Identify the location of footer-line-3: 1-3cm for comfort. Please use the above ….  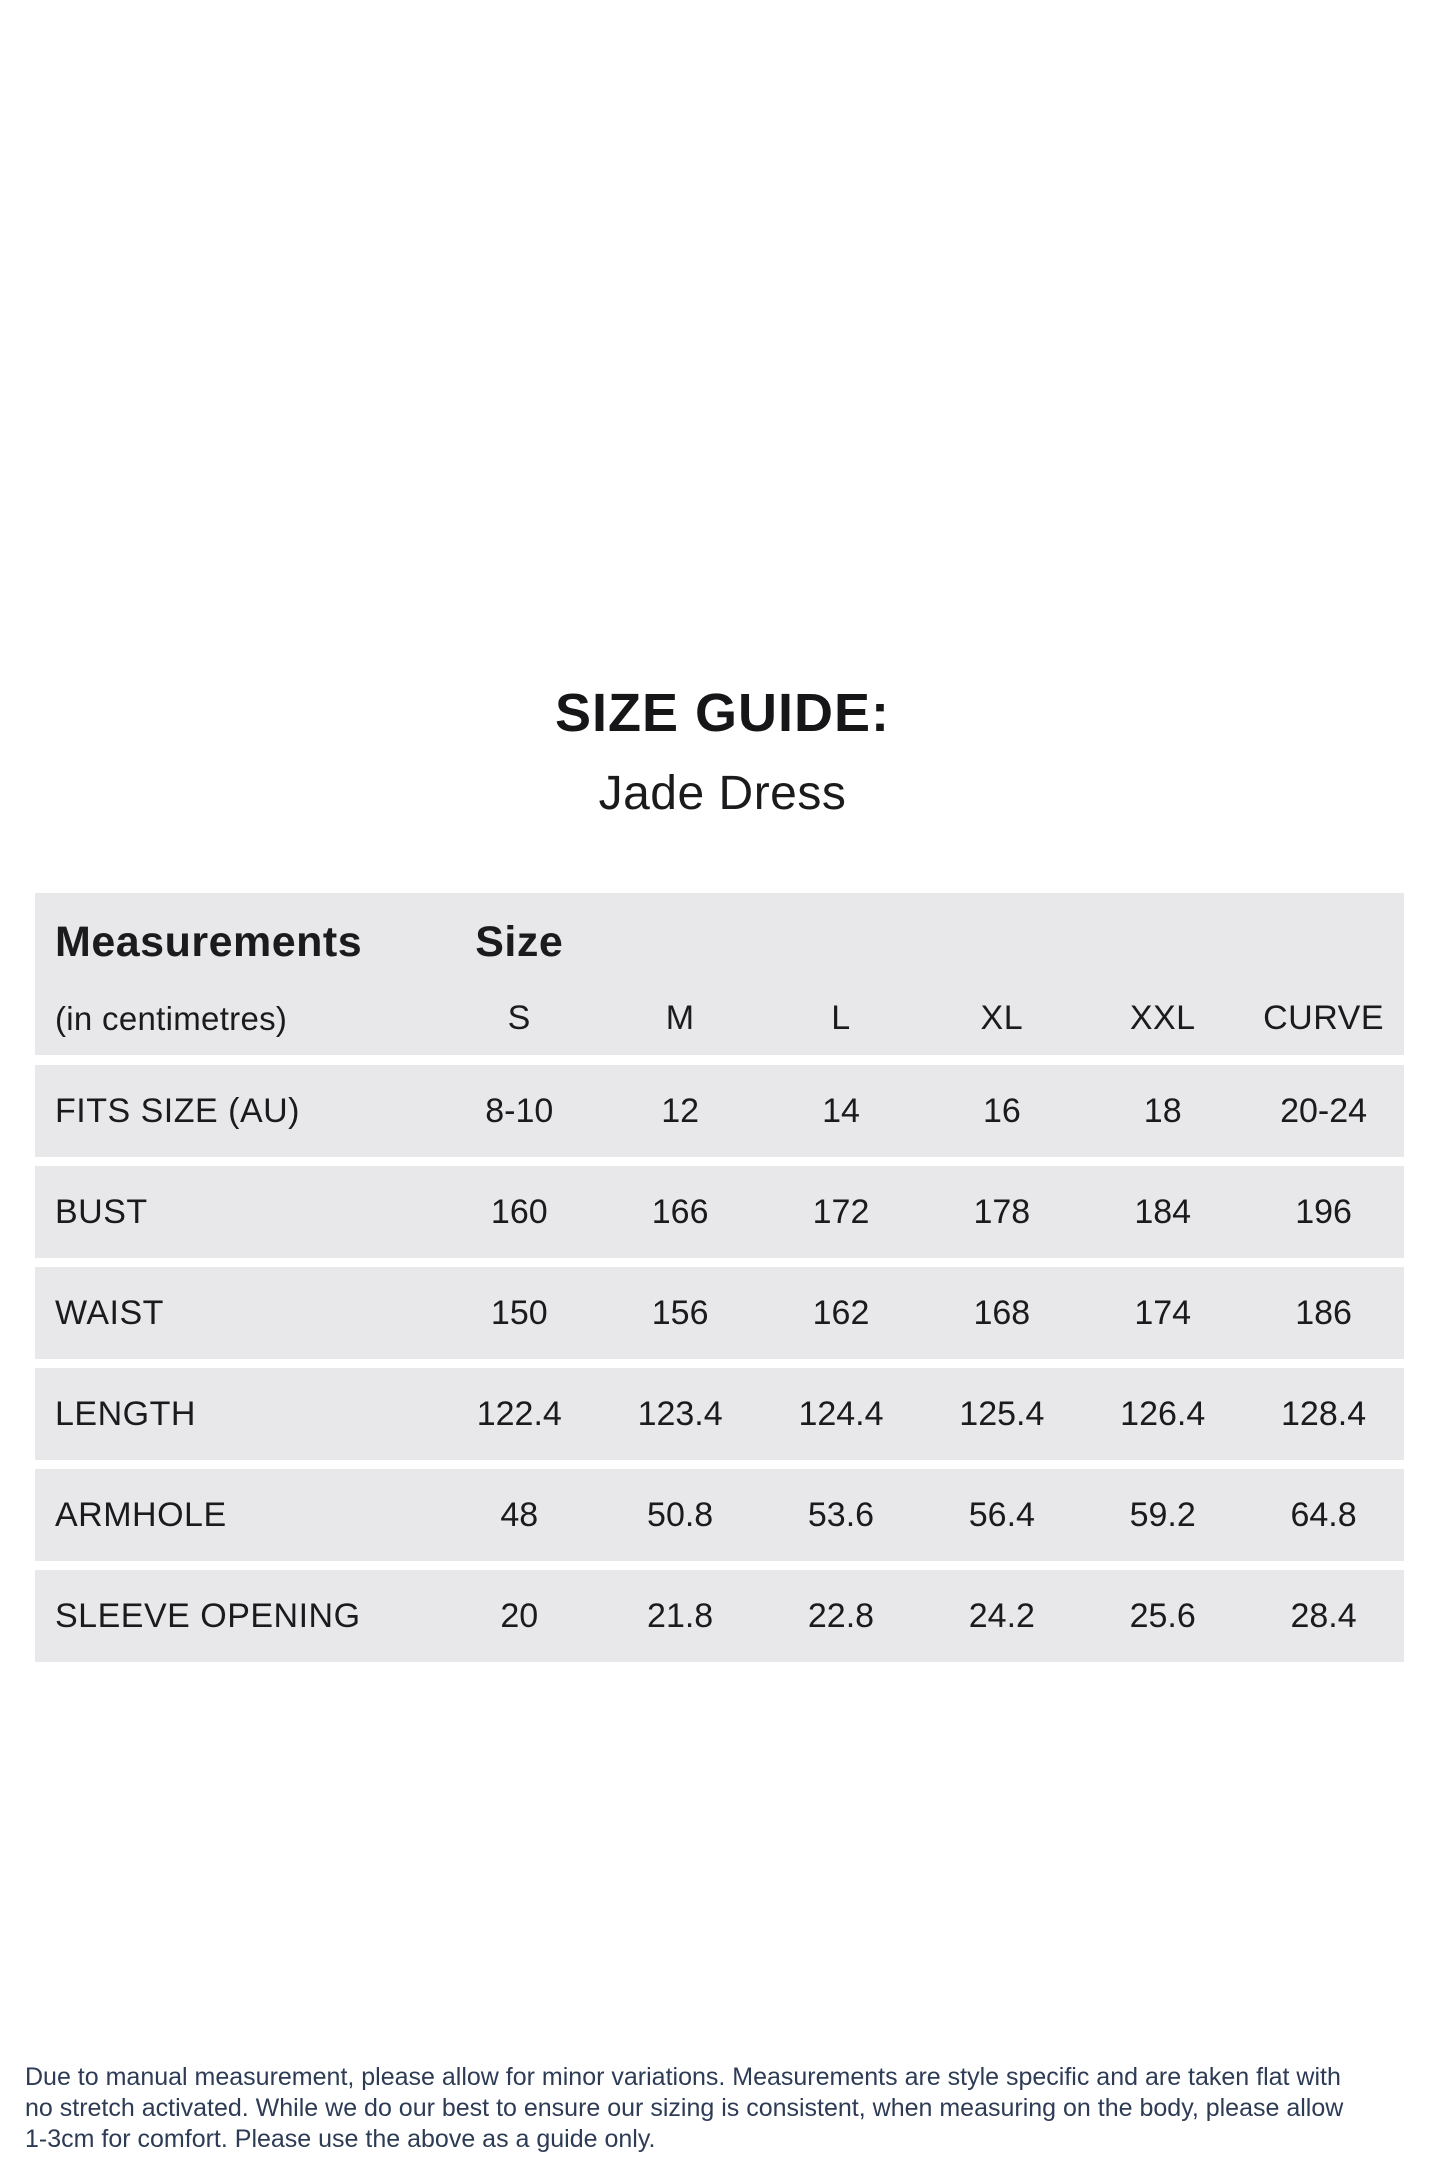
(340, 2139).